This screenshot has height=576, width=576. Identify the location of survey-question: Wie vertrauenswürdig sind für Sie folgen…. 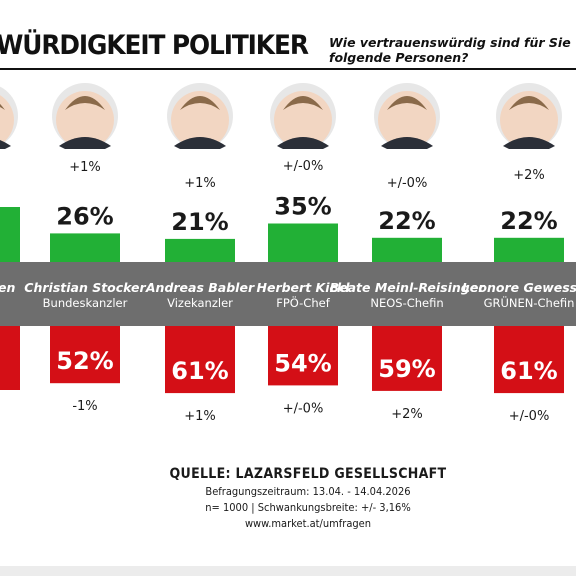
(452, 50).